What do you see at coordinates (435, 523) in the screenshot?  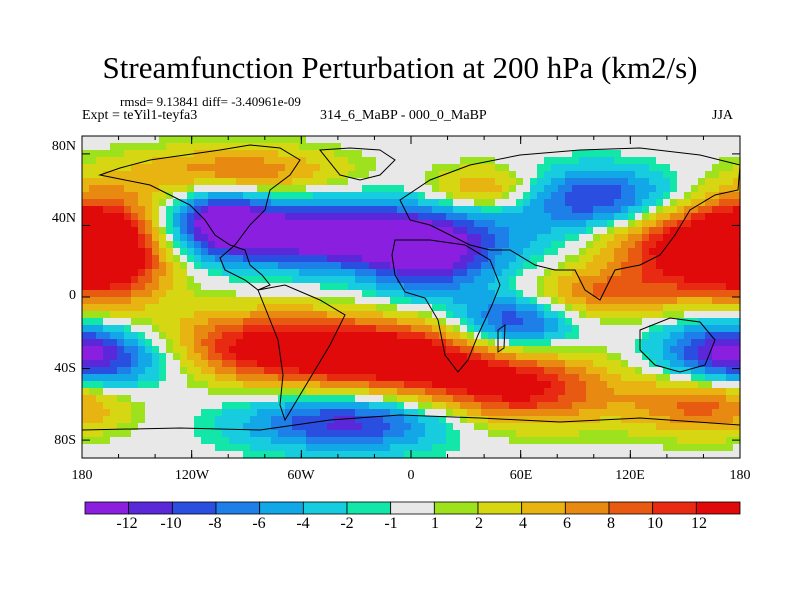 I see `colorbar-label: 1` at bounding box center [435, 523].